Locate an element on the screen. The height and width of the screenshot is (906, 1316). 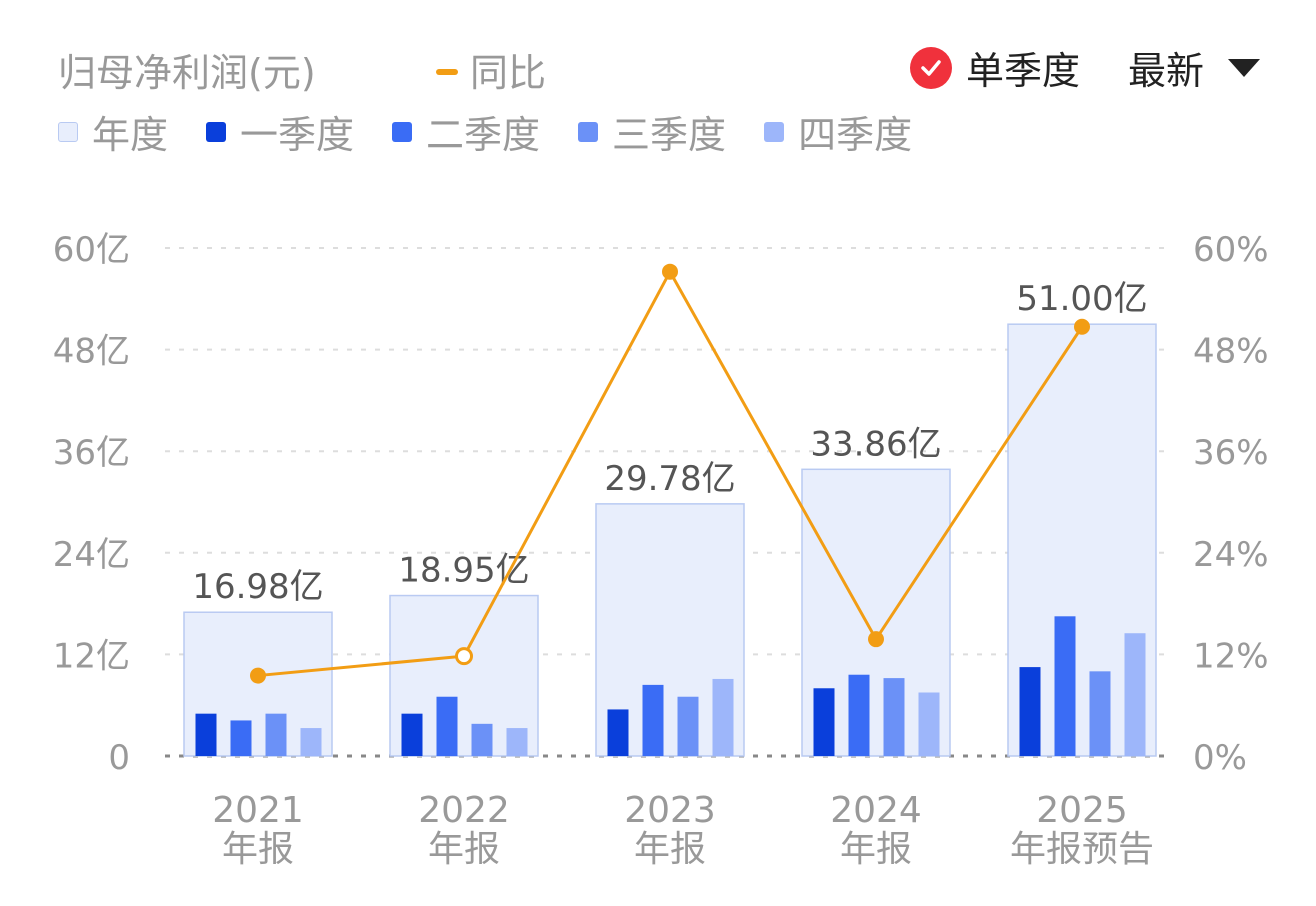
x-tick-label-year: 2025 is located at coordinates (1082, 810).